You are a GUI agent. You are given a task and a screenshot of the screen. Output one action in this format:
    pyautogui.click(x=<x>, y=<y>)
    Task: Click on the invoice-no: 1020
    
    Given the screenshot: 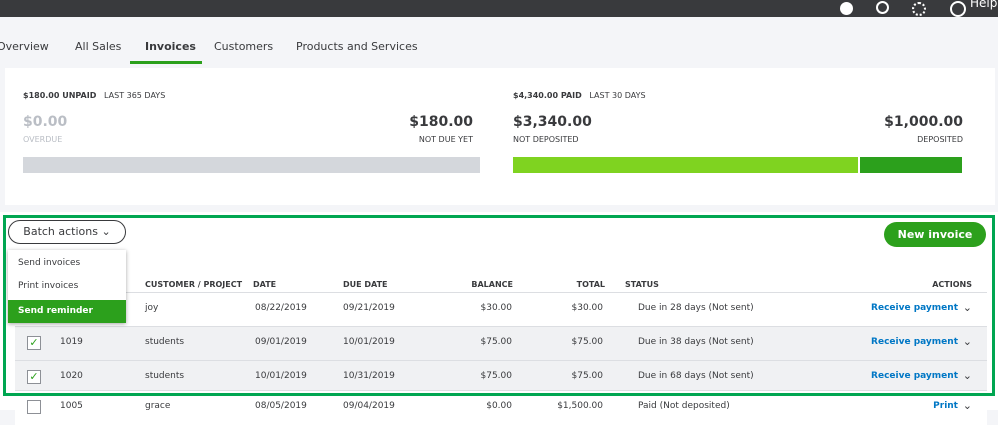 What is the action you would take?
    pyautogui.click(x=71, y=376)
    